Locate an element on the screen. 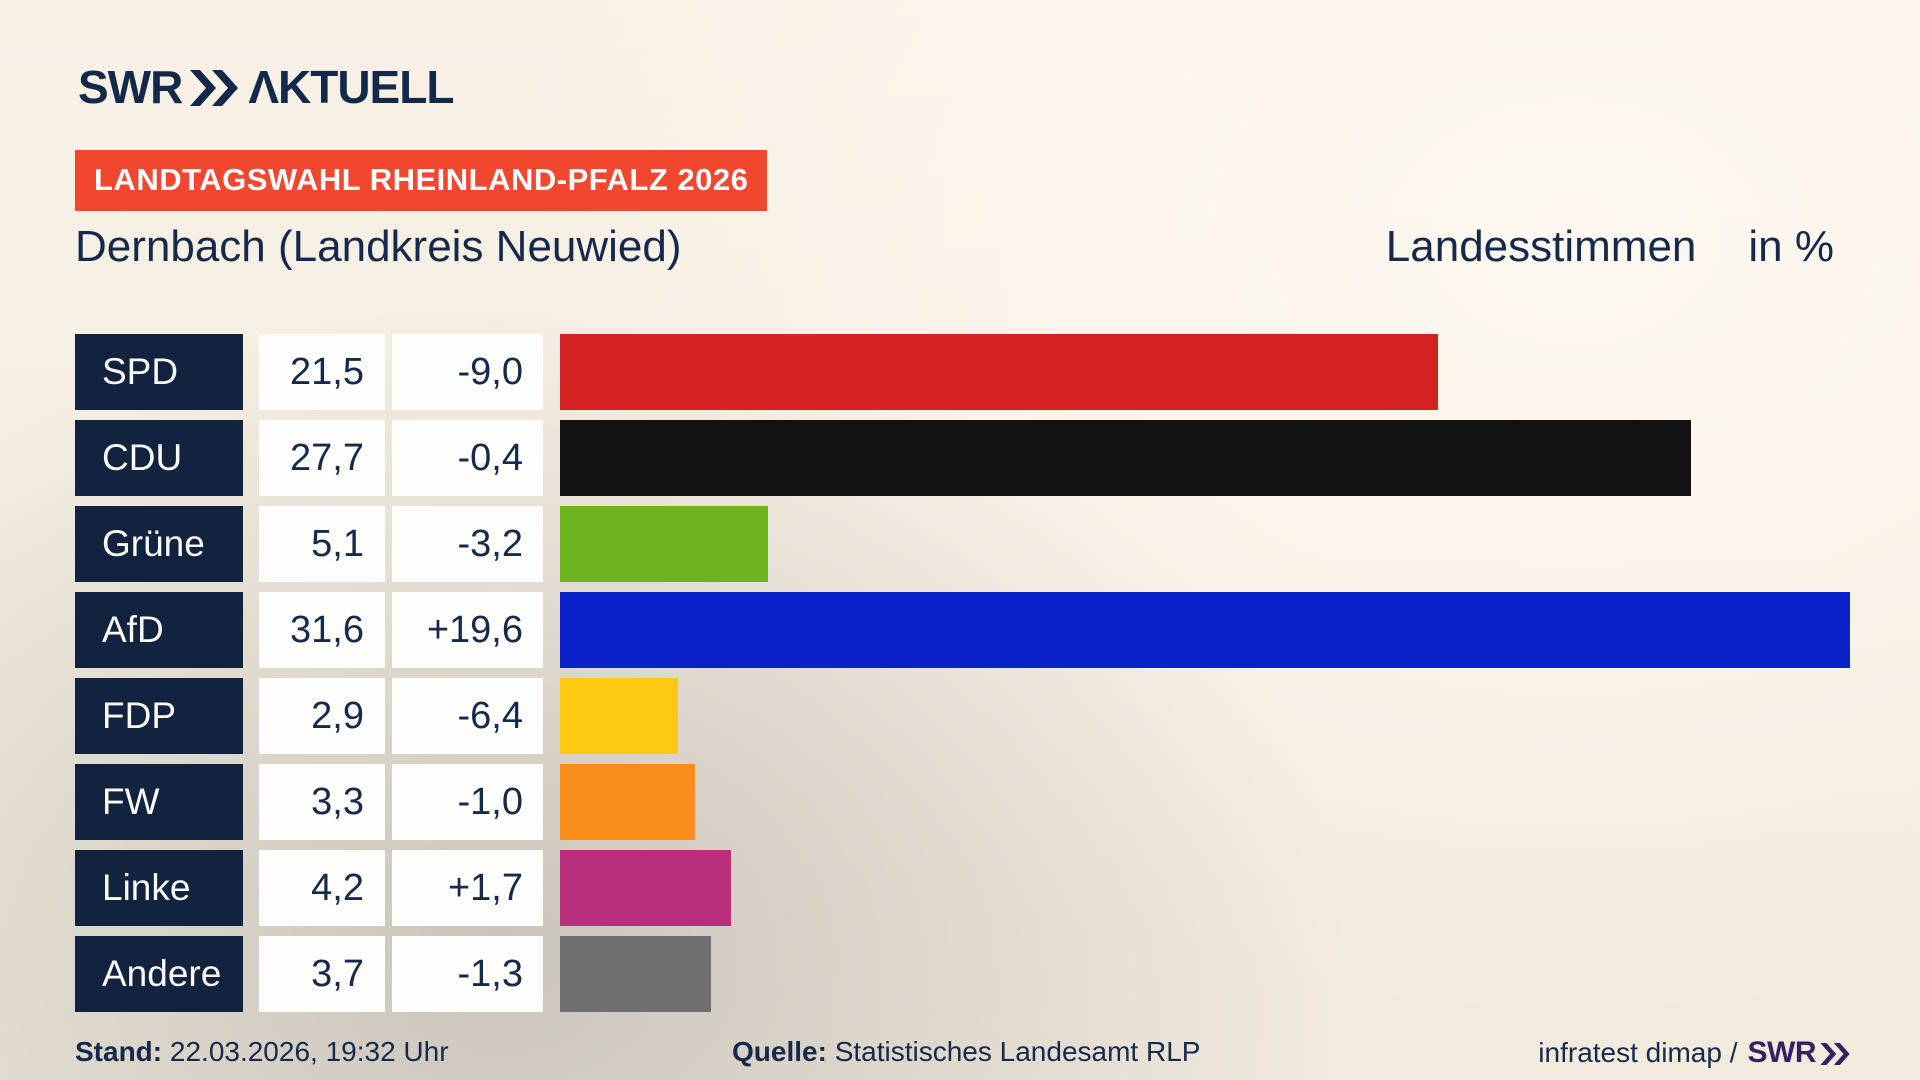 This screenshot has height=1080, width=1920. diff-box: -0,4 is located at coordinates (467, 458).